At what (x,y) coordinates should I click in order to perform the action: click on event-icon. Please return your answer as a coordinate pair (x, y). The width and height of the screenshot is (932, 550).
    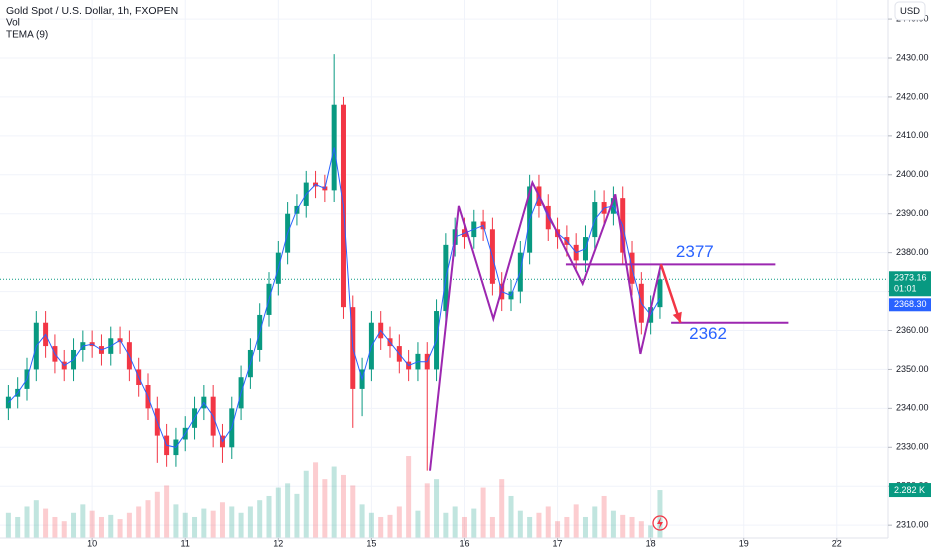
    Looking at the image, I should click on (660, 523).